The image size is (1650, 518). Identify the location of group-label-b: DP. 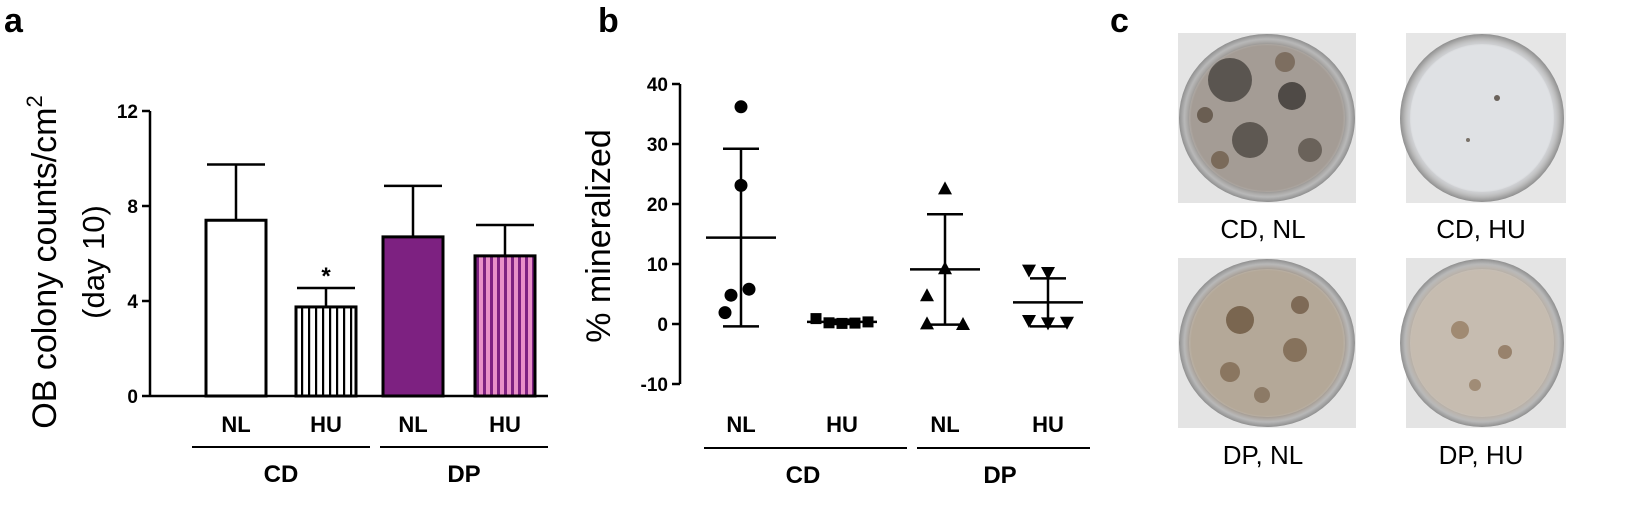
(999, 475).